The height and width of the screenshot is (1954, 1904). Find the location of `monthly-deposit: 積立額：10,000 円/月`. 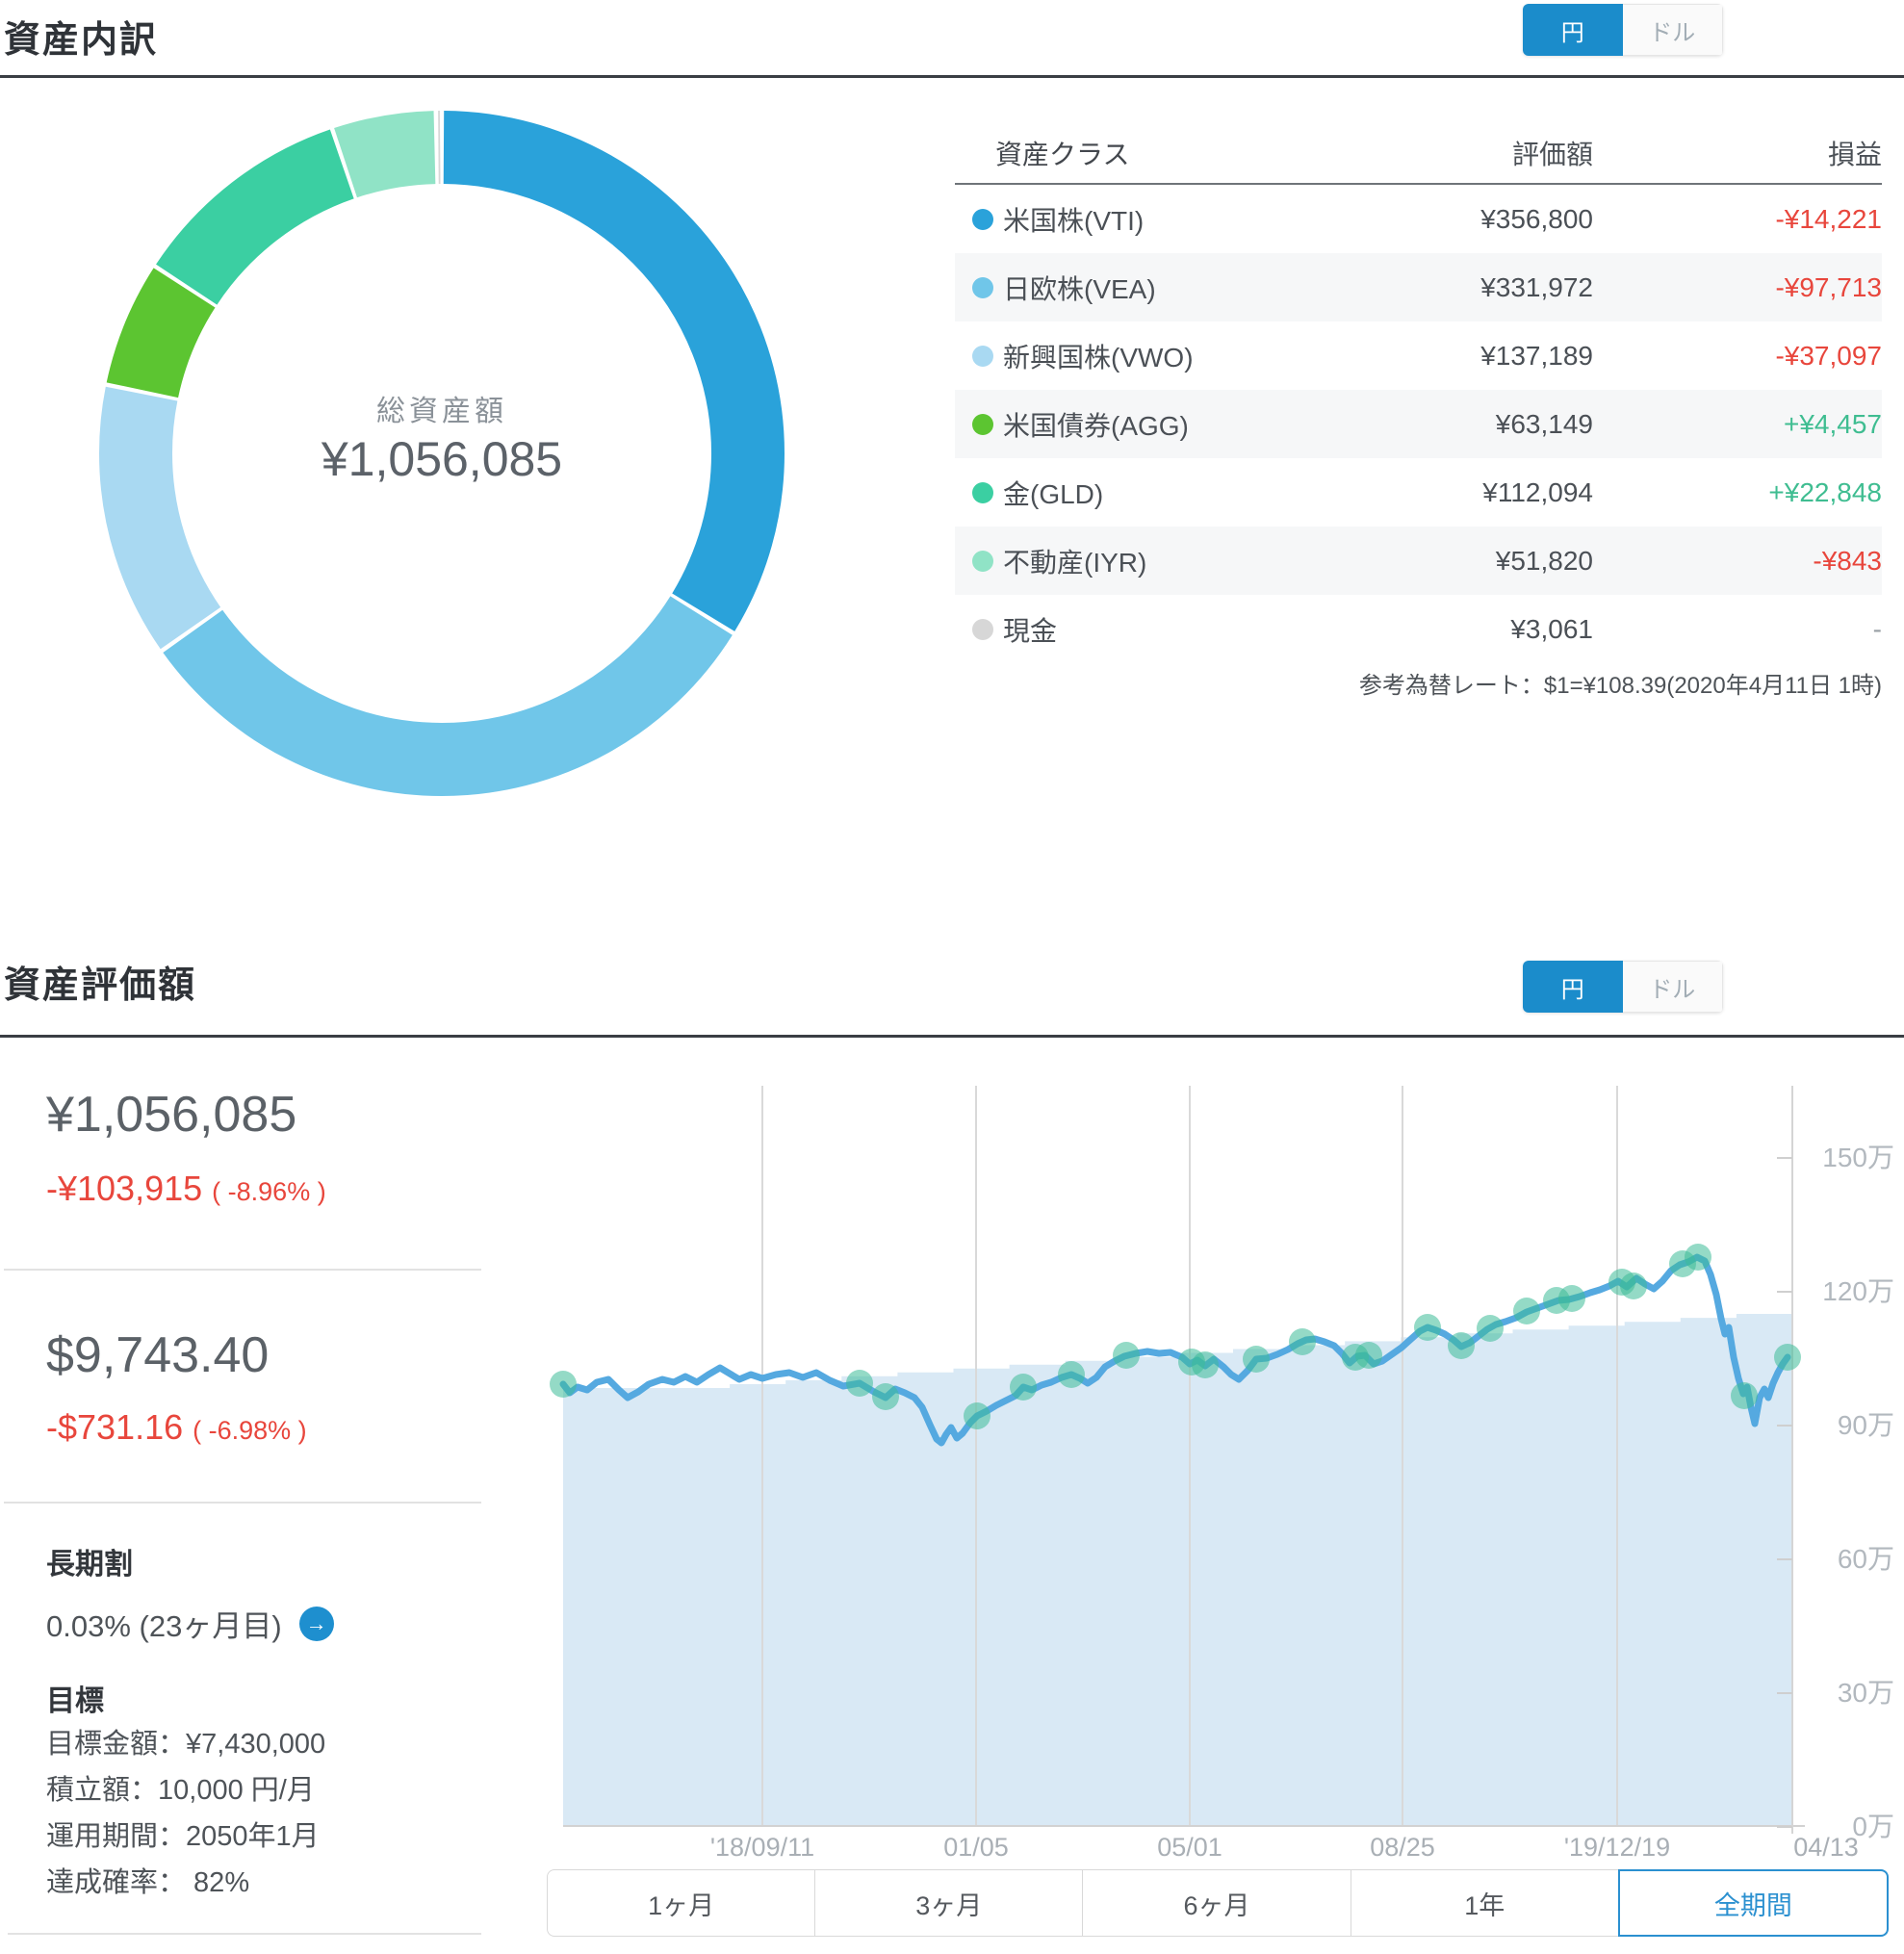

monthly-deposit: 積立額：10,000 円/月 is located at coordinates (180, 1791).